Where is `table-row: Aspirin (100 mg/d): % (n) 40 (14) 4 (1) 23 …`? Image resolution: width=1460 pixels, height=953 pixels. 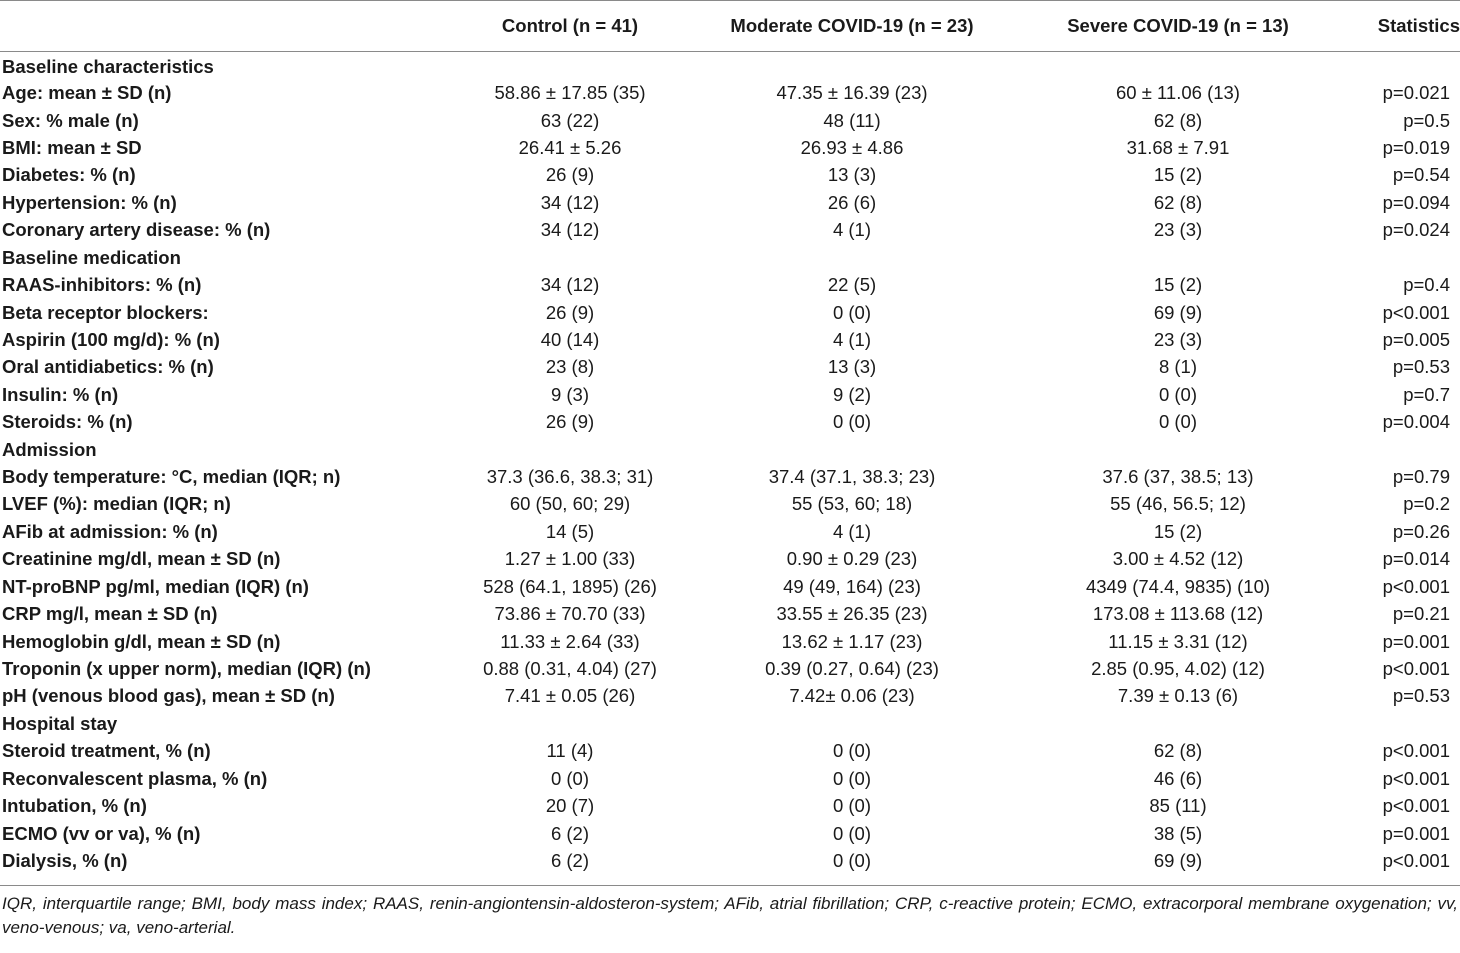
table-row: Aspirin (100 mg/d): % (n) 40 (14) 4 (1) 23 … is located at coordinates (730, 339).